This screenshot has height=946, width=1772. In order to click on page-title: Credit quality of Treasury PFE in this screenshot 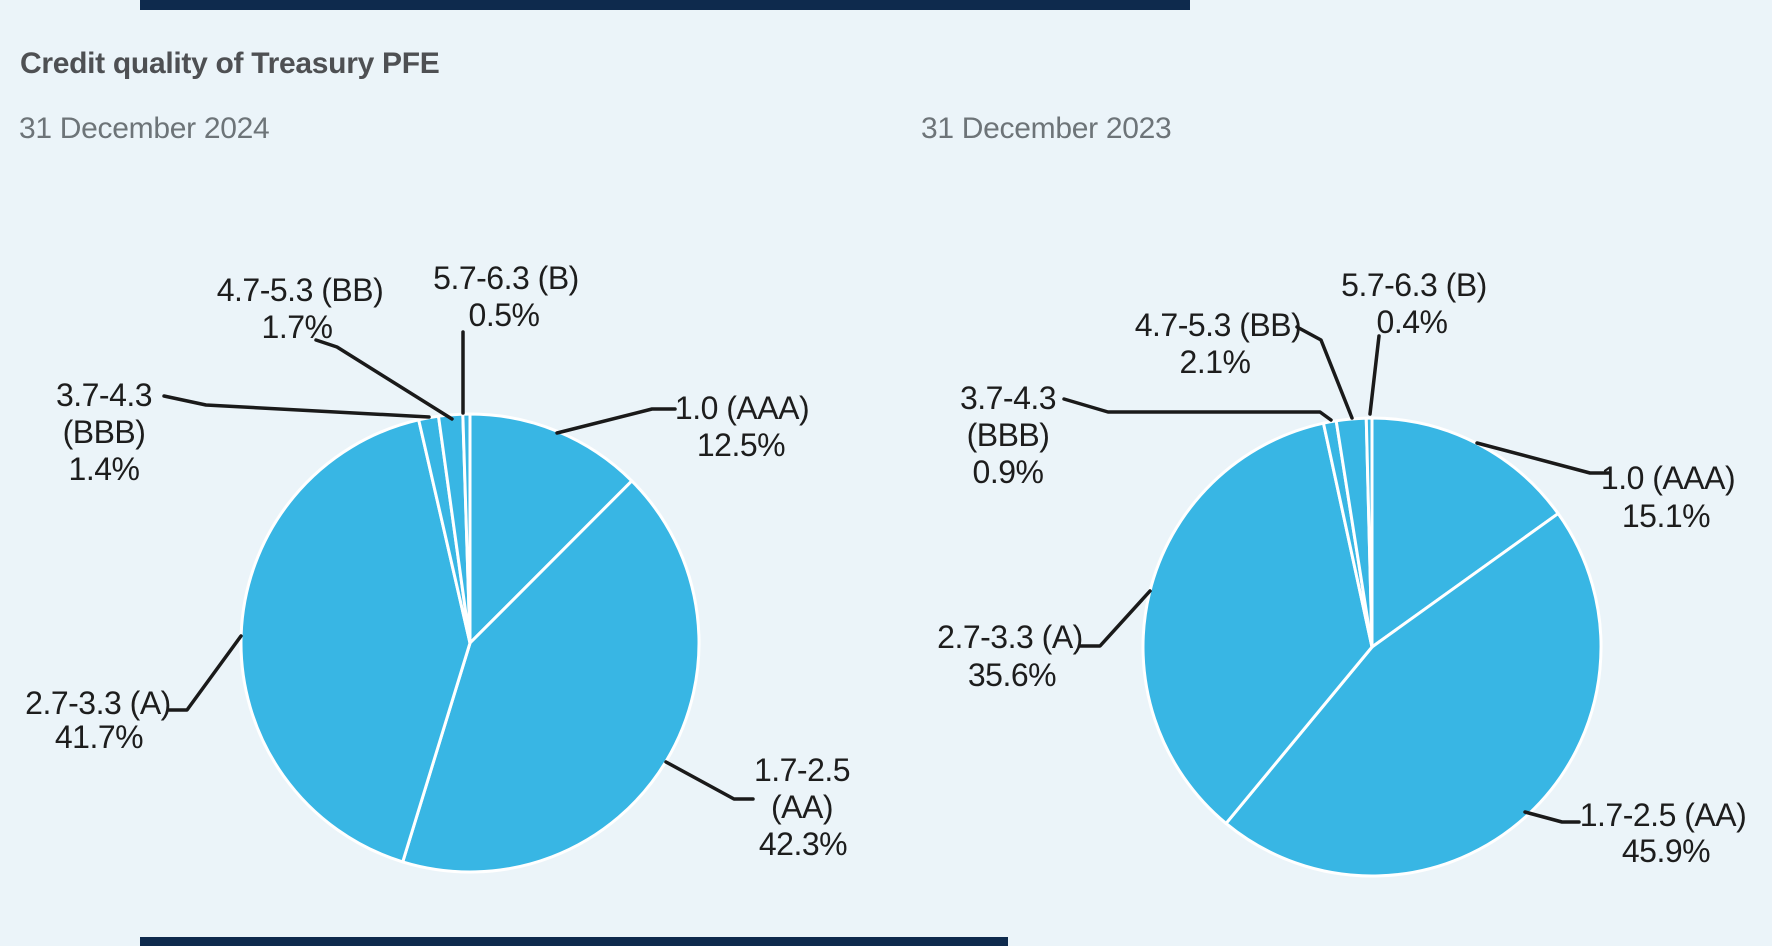, I will do `click(230, 63)`.